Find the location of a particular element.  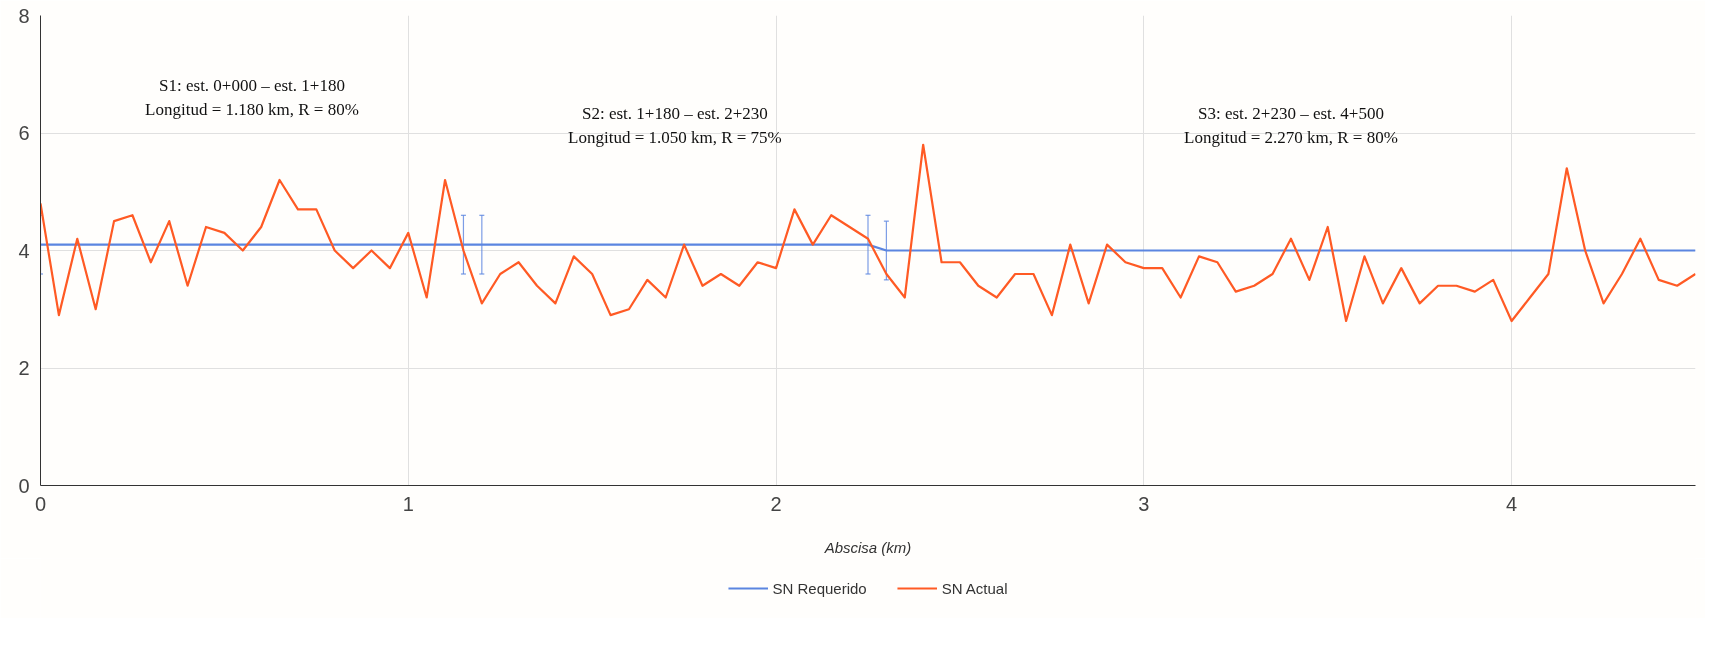

y-tick-label: 4 is located at coordinates (24, 250).